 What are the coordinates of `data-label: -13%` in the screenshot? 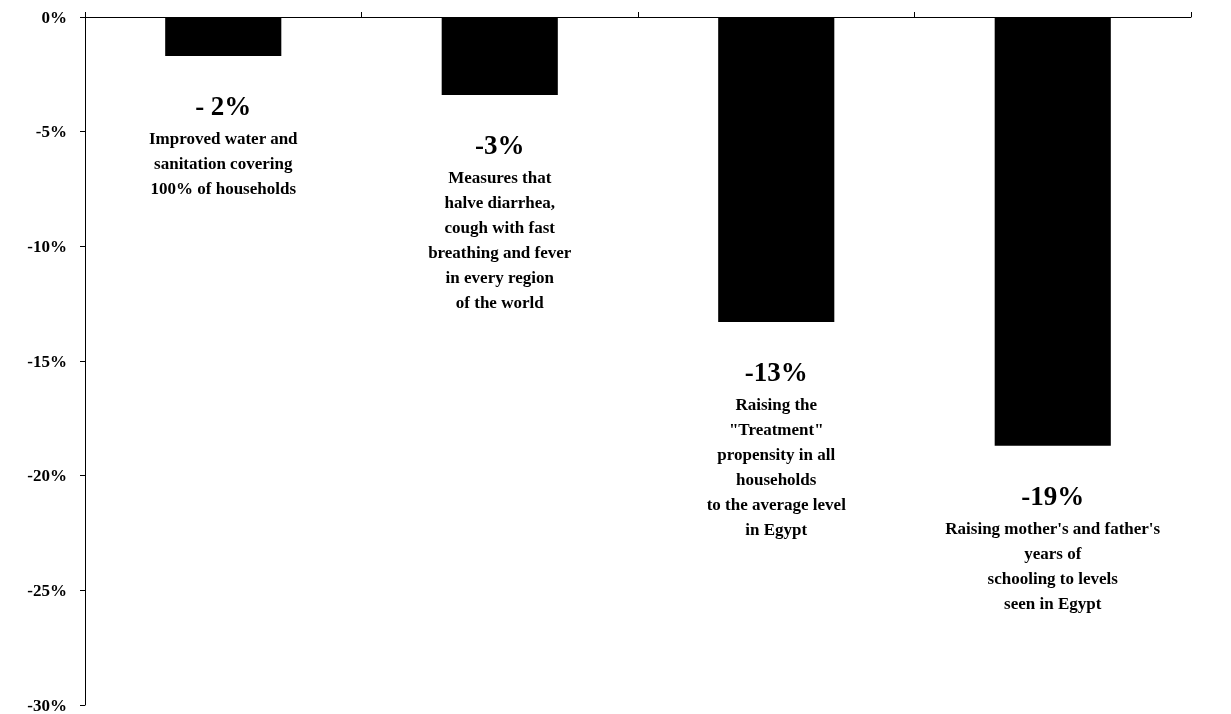 It's located at (776, 372).